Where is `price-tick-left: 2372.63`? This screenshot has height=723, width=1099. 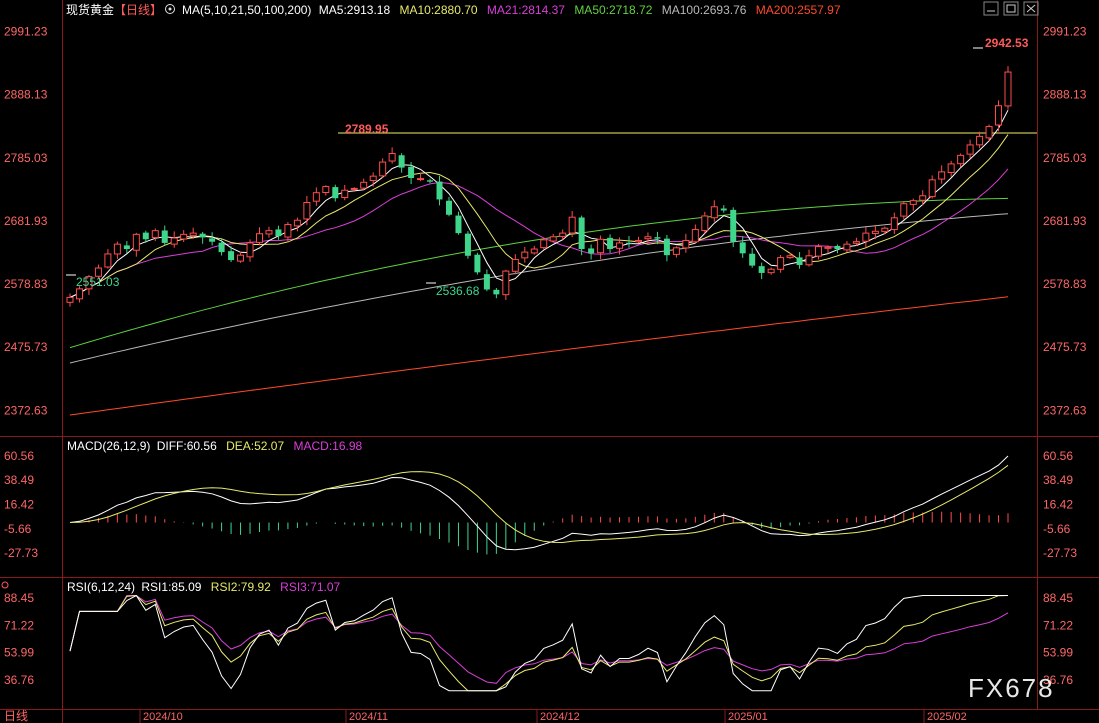 price-tick-left: 2372.63 is located at coordinates (26, 410).